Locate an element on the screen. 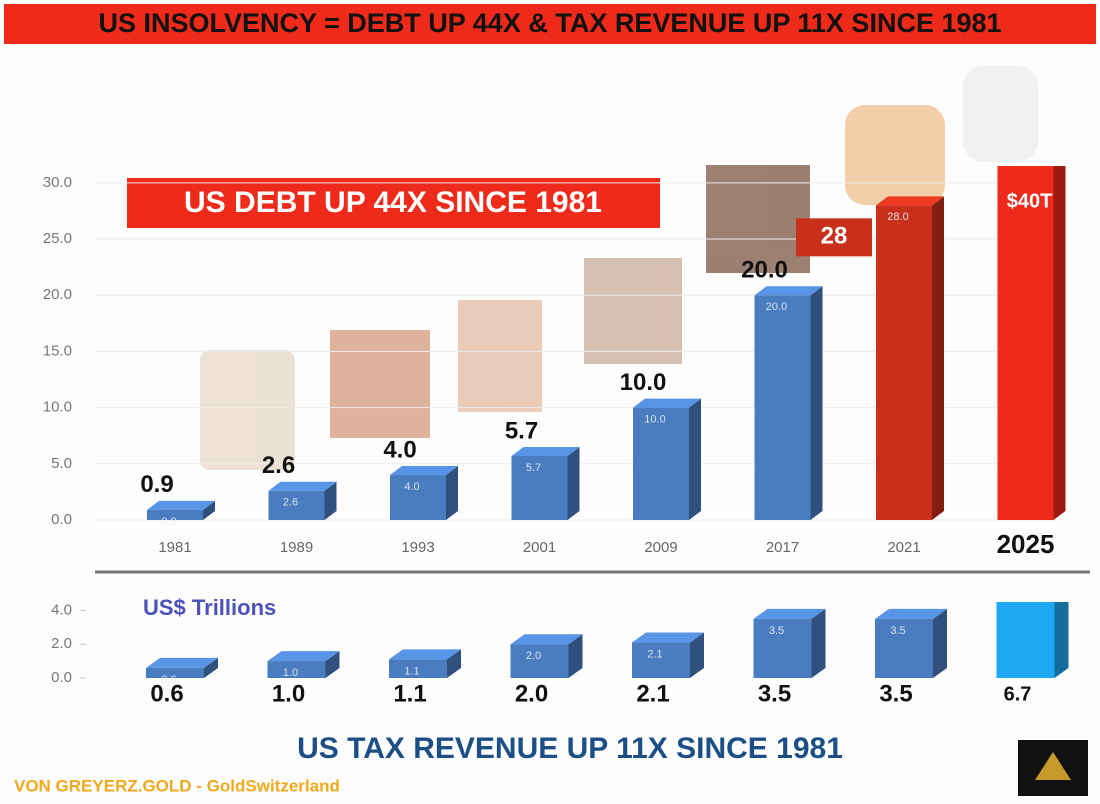  inner-label: 20.0 is located at coordinates (776, 307).